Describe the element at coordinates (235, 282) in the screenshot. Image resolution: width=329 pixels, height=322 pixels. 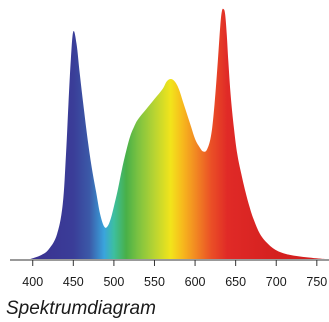
I see `x-tick-label-650: 650` at that location.